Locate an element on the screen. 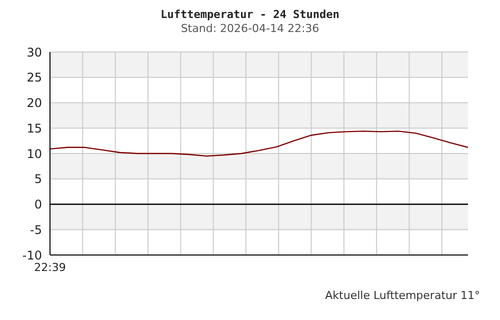 The width and height of the screenshot is (500, 320). y-tick-label: -5 is located at coordinates (36, 229).